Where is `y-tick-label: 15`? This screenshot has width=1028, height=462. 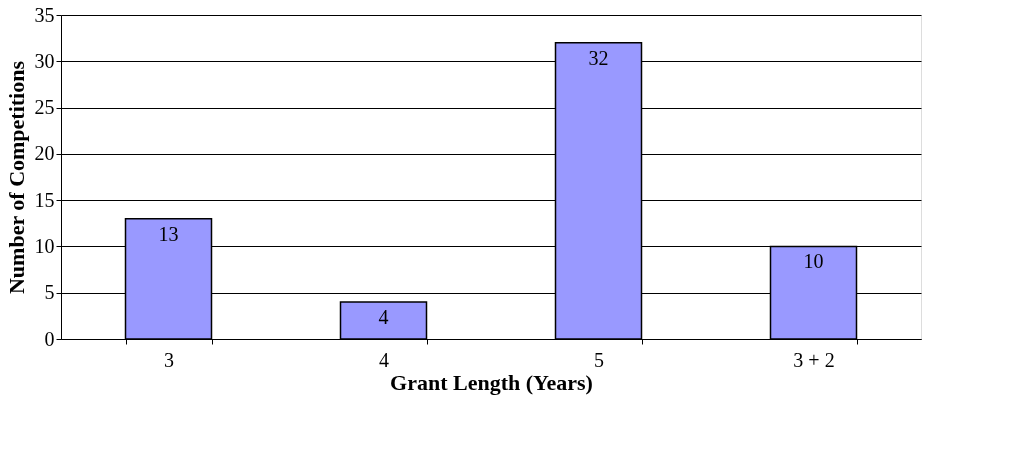
y-tick-label: 15 is located at coordinates (44, 199).